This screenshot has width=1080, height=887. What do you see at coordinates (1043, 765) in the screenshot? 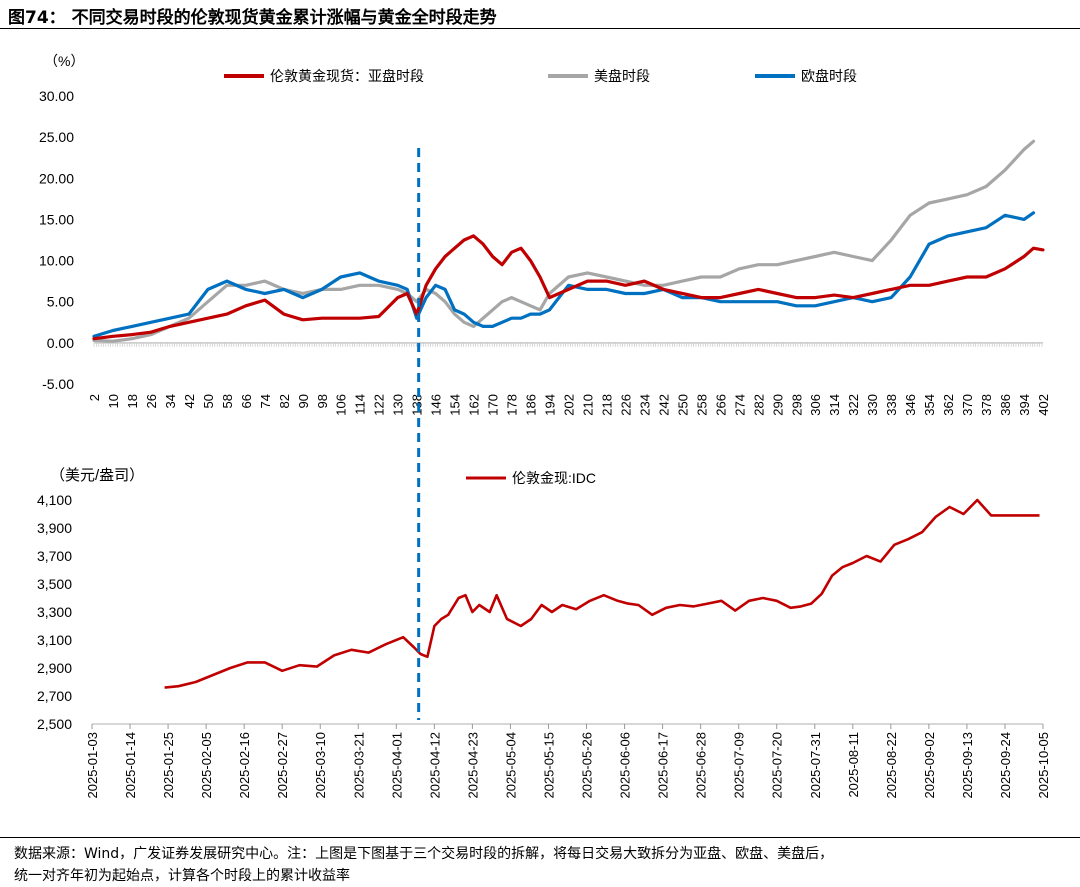
I see `bottom-x-tick-label: 2025-10-05` at bounding box center [1043, 765].